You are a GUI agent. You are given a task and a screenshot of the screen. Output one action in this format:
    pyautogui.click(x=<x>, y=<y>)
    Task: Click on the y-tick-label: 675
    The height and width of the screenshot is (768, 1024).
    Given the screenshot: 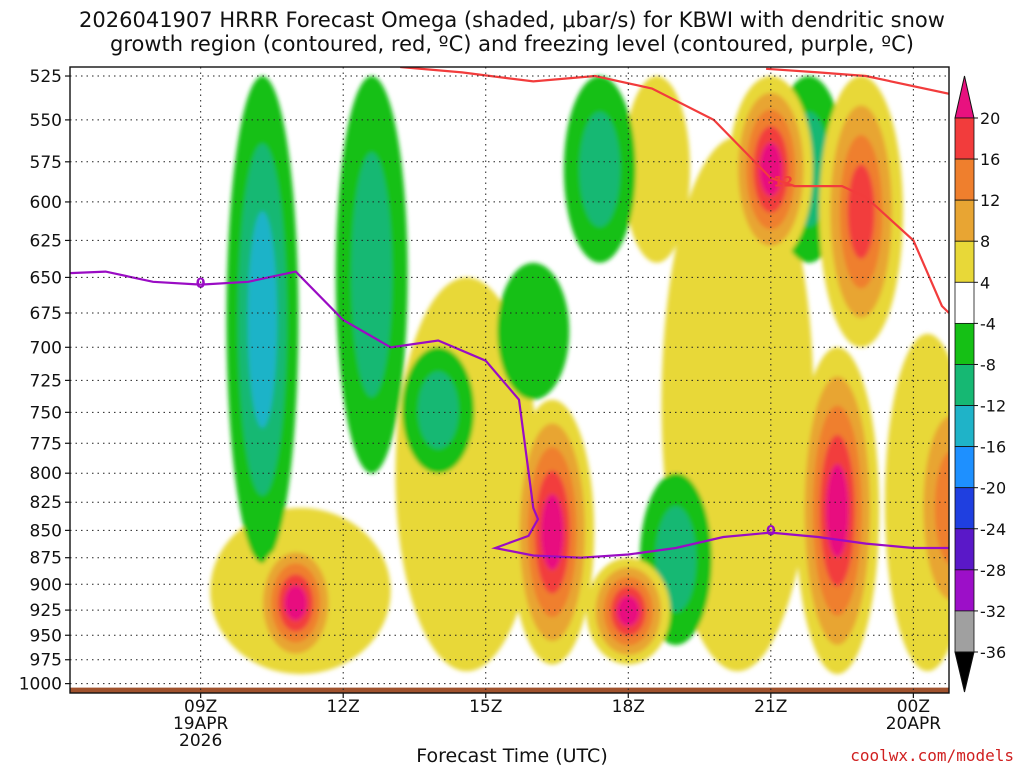 What is the action you would take?
    pyautogui.click(x=46, y=314)
    